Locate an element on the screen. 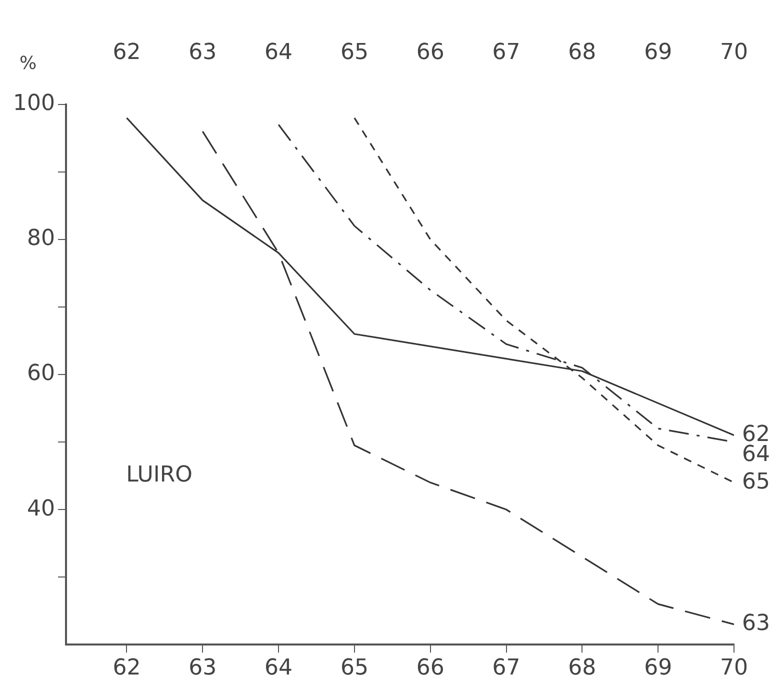 The width and height of the screenshot is (784, 695). x-tick-label: 64 is located at coordinates (278, 668).